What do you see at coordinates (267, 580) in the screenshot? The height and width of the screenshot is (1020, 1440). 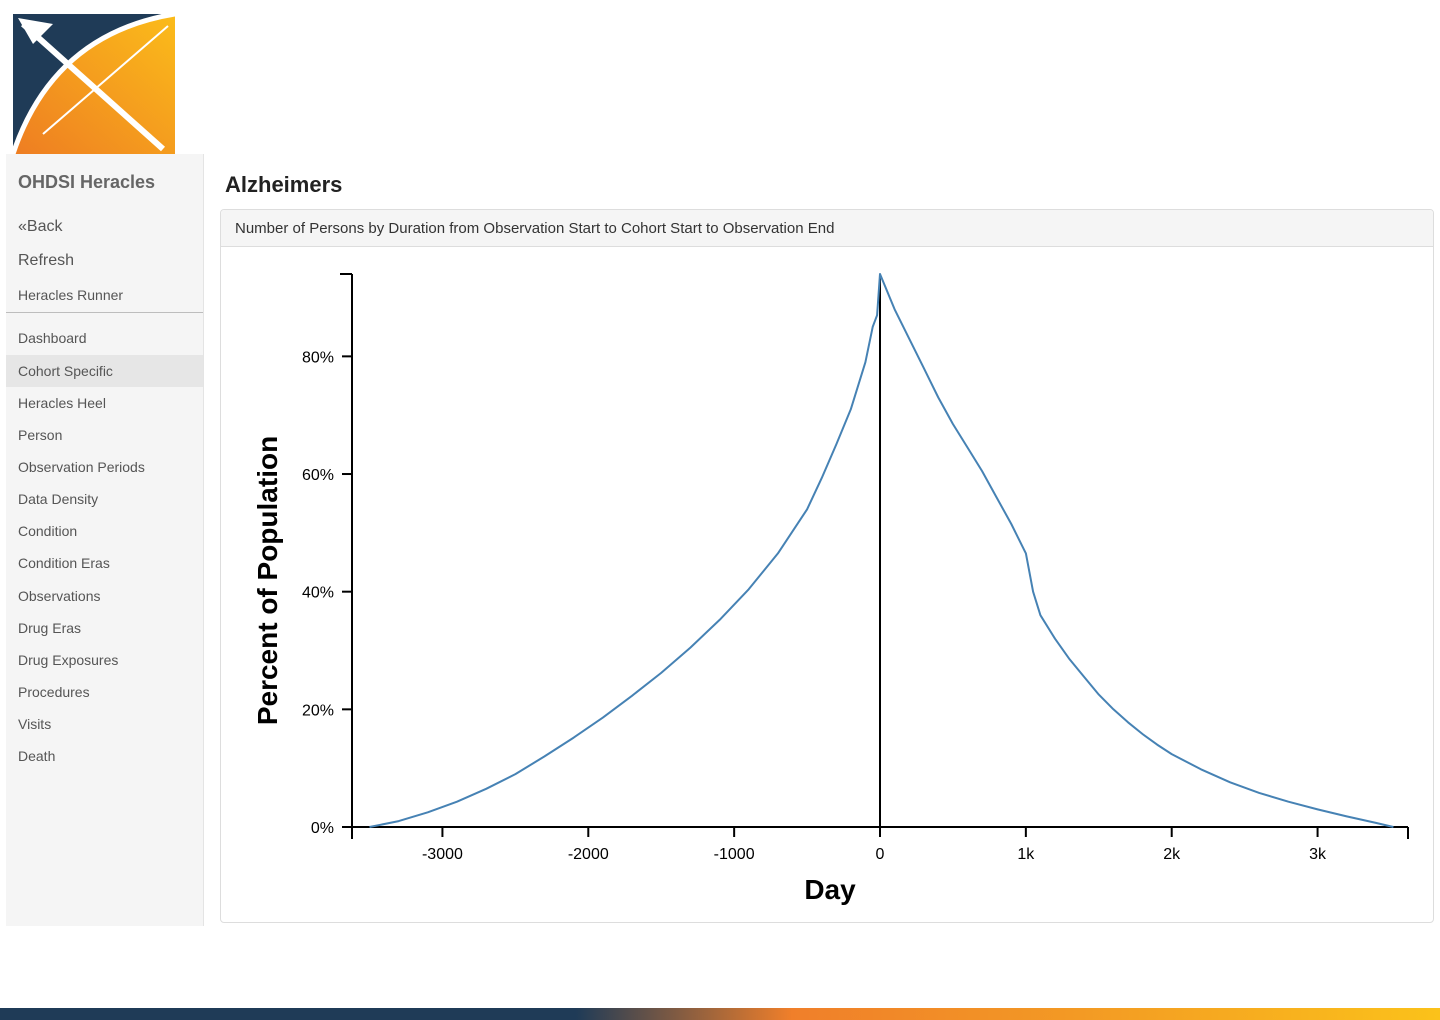 I see `y-axis-label: Percent of Population` at bounding box center [267, 580].